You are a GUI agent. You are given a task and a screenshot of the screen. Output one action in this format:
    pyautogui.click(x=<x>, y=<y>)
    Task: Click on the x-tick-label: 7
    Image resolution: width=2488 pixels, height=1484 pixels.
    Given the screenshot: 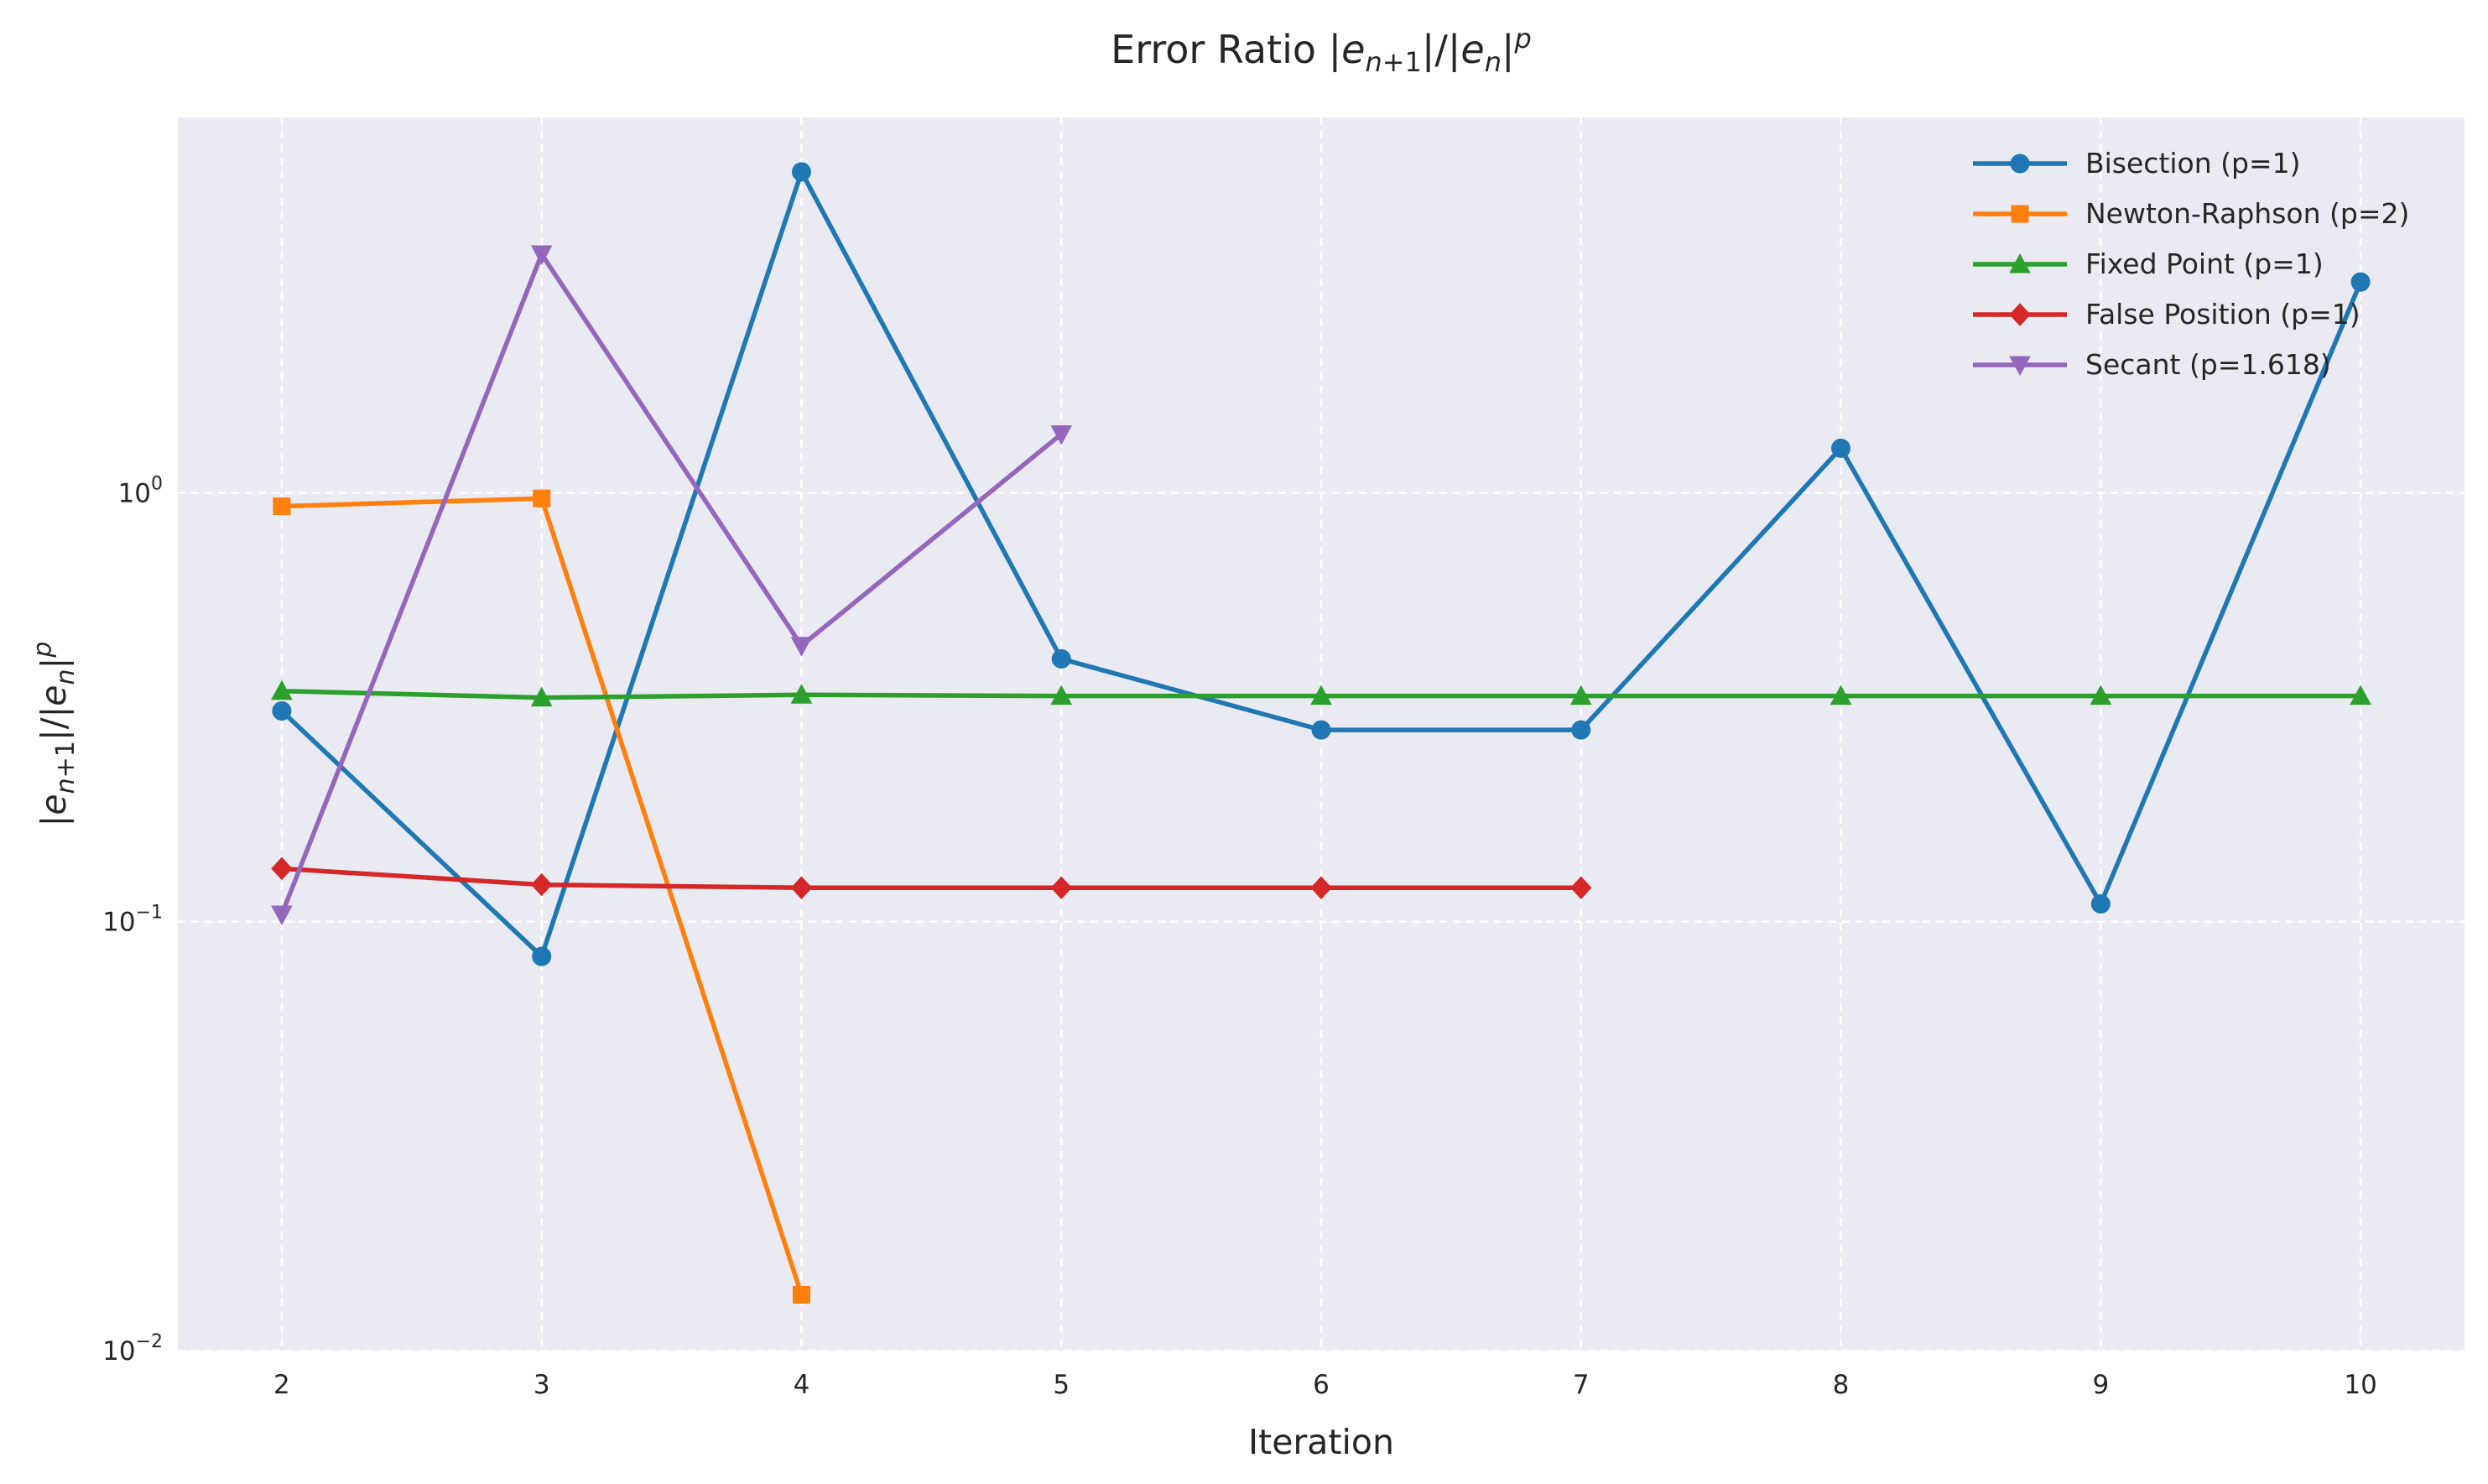 What is the action you would take?
    pyautogui.click(x=1581, y=1385)
    